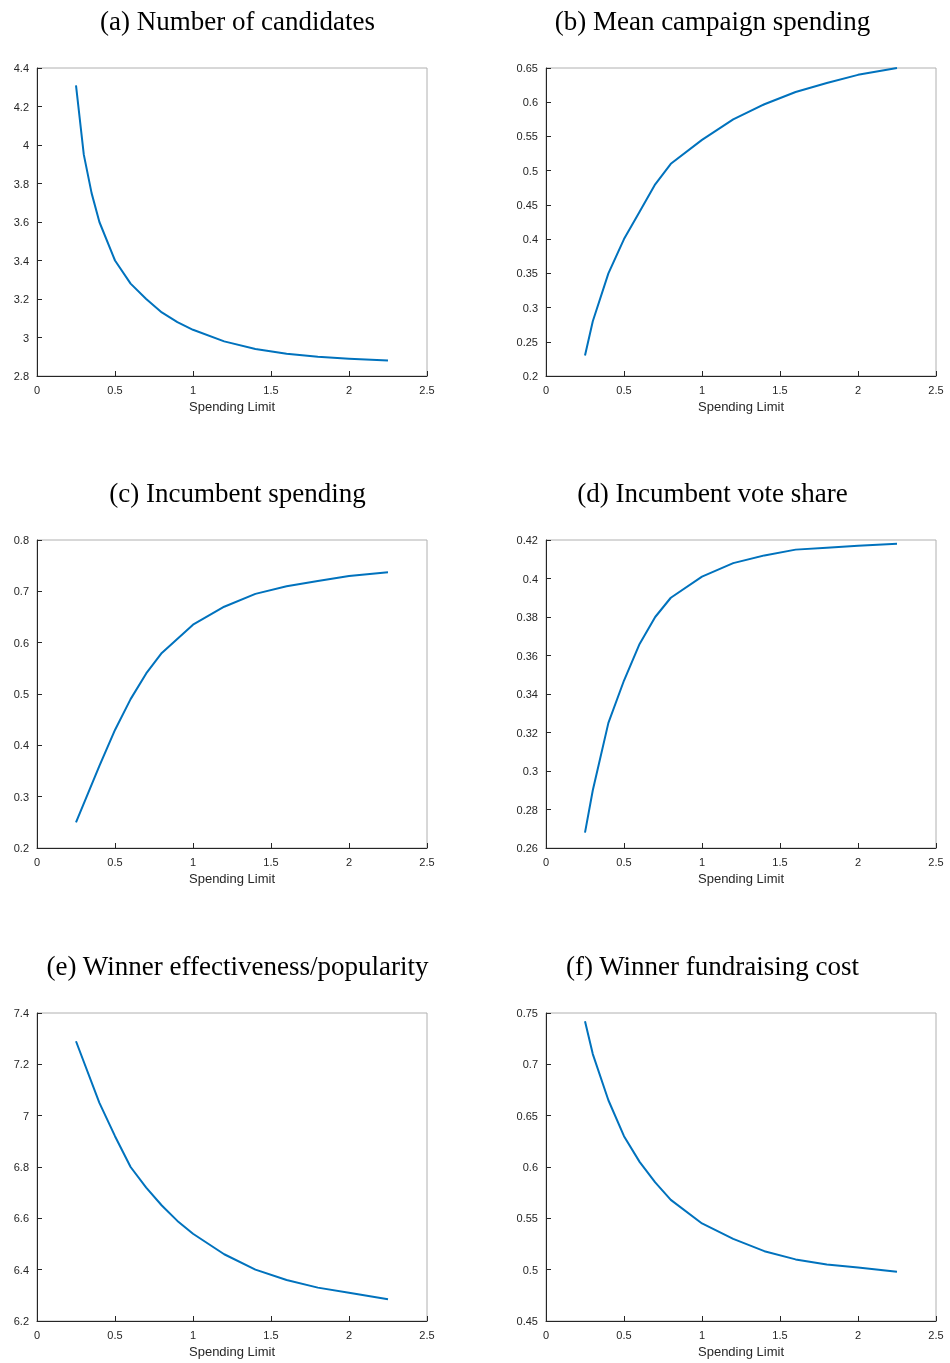 The image size is (950, 1363). Describe the element at coordinates (712, 965) in the screenshot. I see `chart-title: (f) Winner fundraising cost` at that location.